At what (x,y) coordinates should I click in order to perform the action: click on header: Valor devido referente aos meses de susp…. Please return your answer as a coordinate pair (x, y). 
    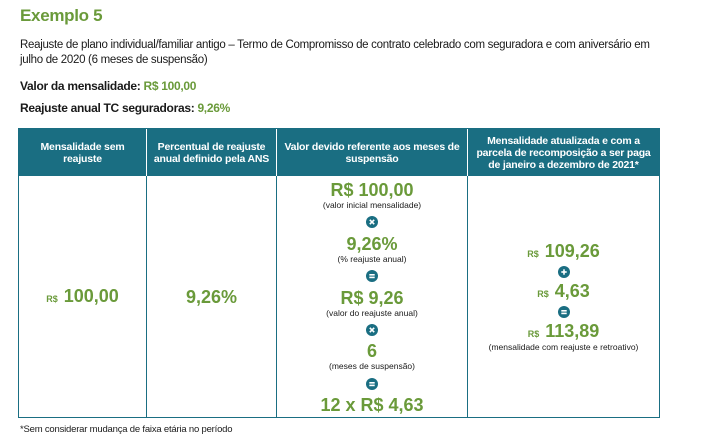
    Looking at the image, I should click on (371, 152).